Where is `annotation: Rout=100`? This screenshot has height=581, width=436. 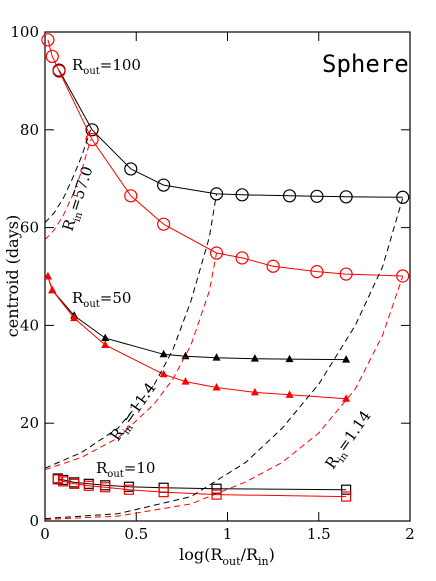 annotation: Rout=100 is located at coordinates (106, 66).